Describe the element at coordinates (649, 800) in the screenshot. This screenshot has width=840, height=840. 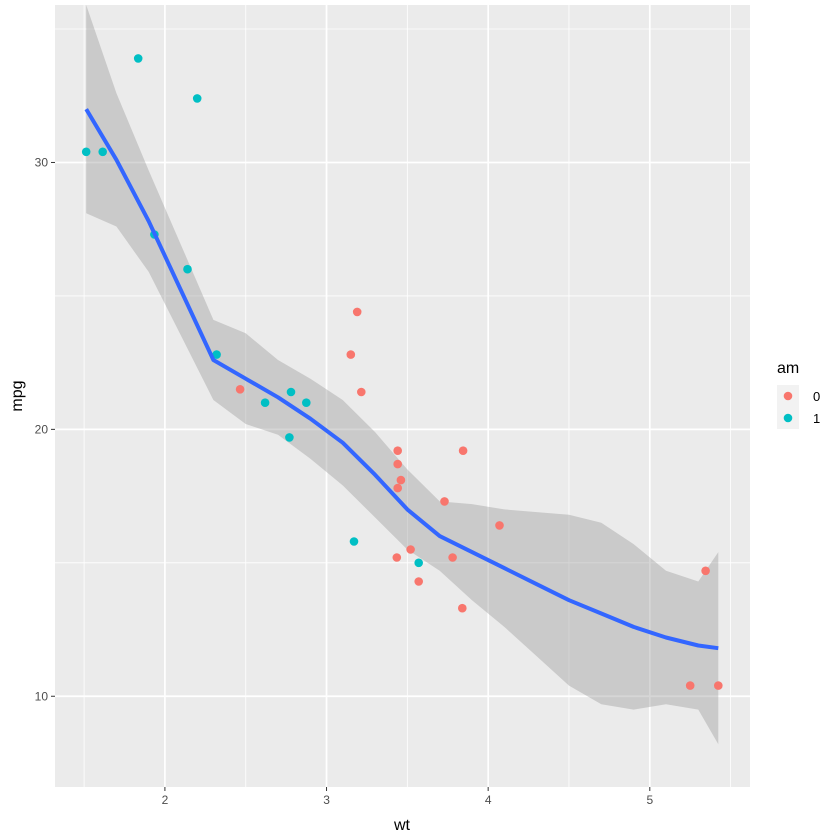
I see `x-tick-label: 5` at that location.